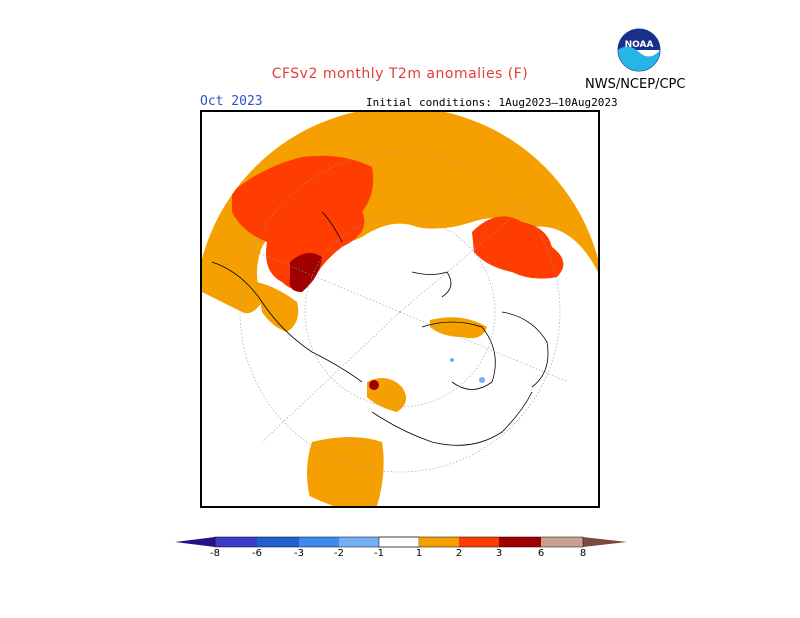 The image size is (800, 618). What do you see at coordinates (639, 52) in the screenshot?
I see `noaa-logo: NOAA` at bounding box center [639, 52].